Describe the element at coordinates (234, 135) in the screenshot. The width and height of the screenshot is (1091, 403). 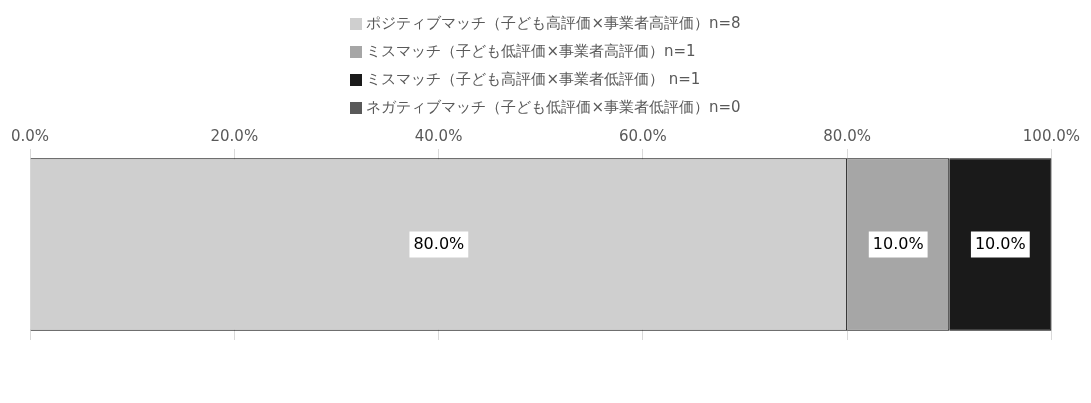
I see `x-tick-label: 20.0%` at that location.